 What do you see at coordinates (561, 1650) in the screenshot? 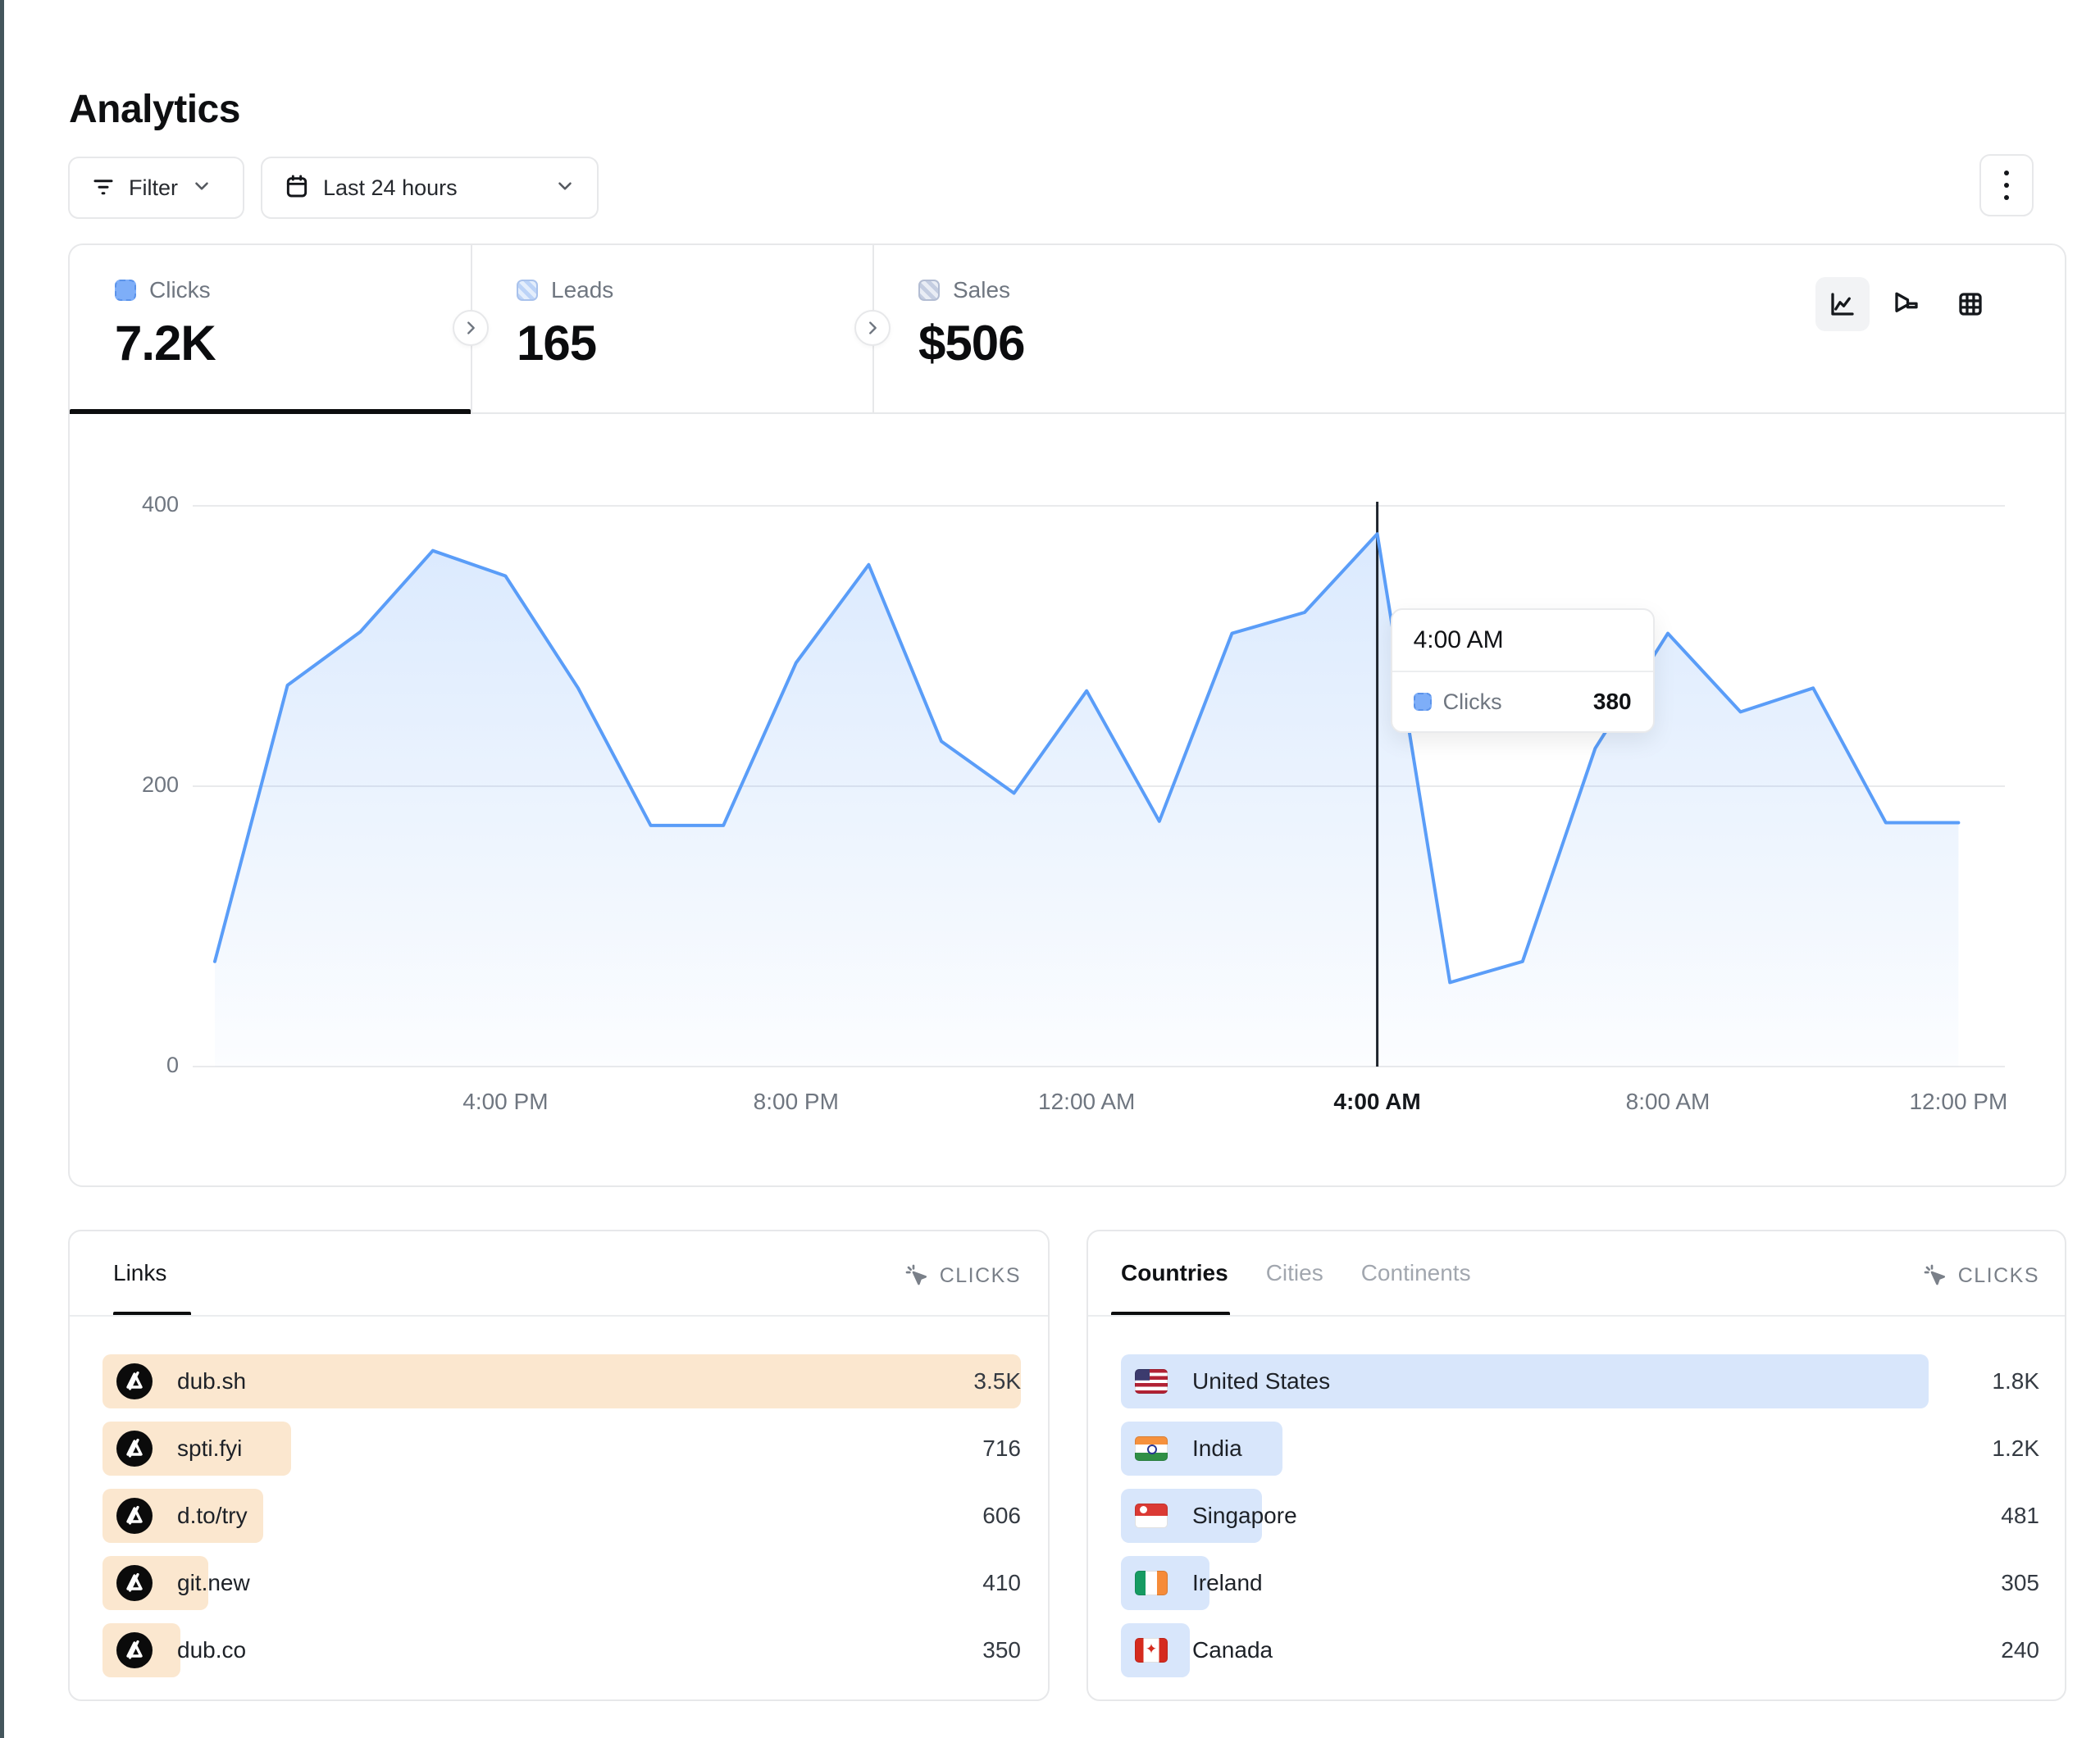
I see `list-item: dub.co 350` at bounding box center [561, 1650].